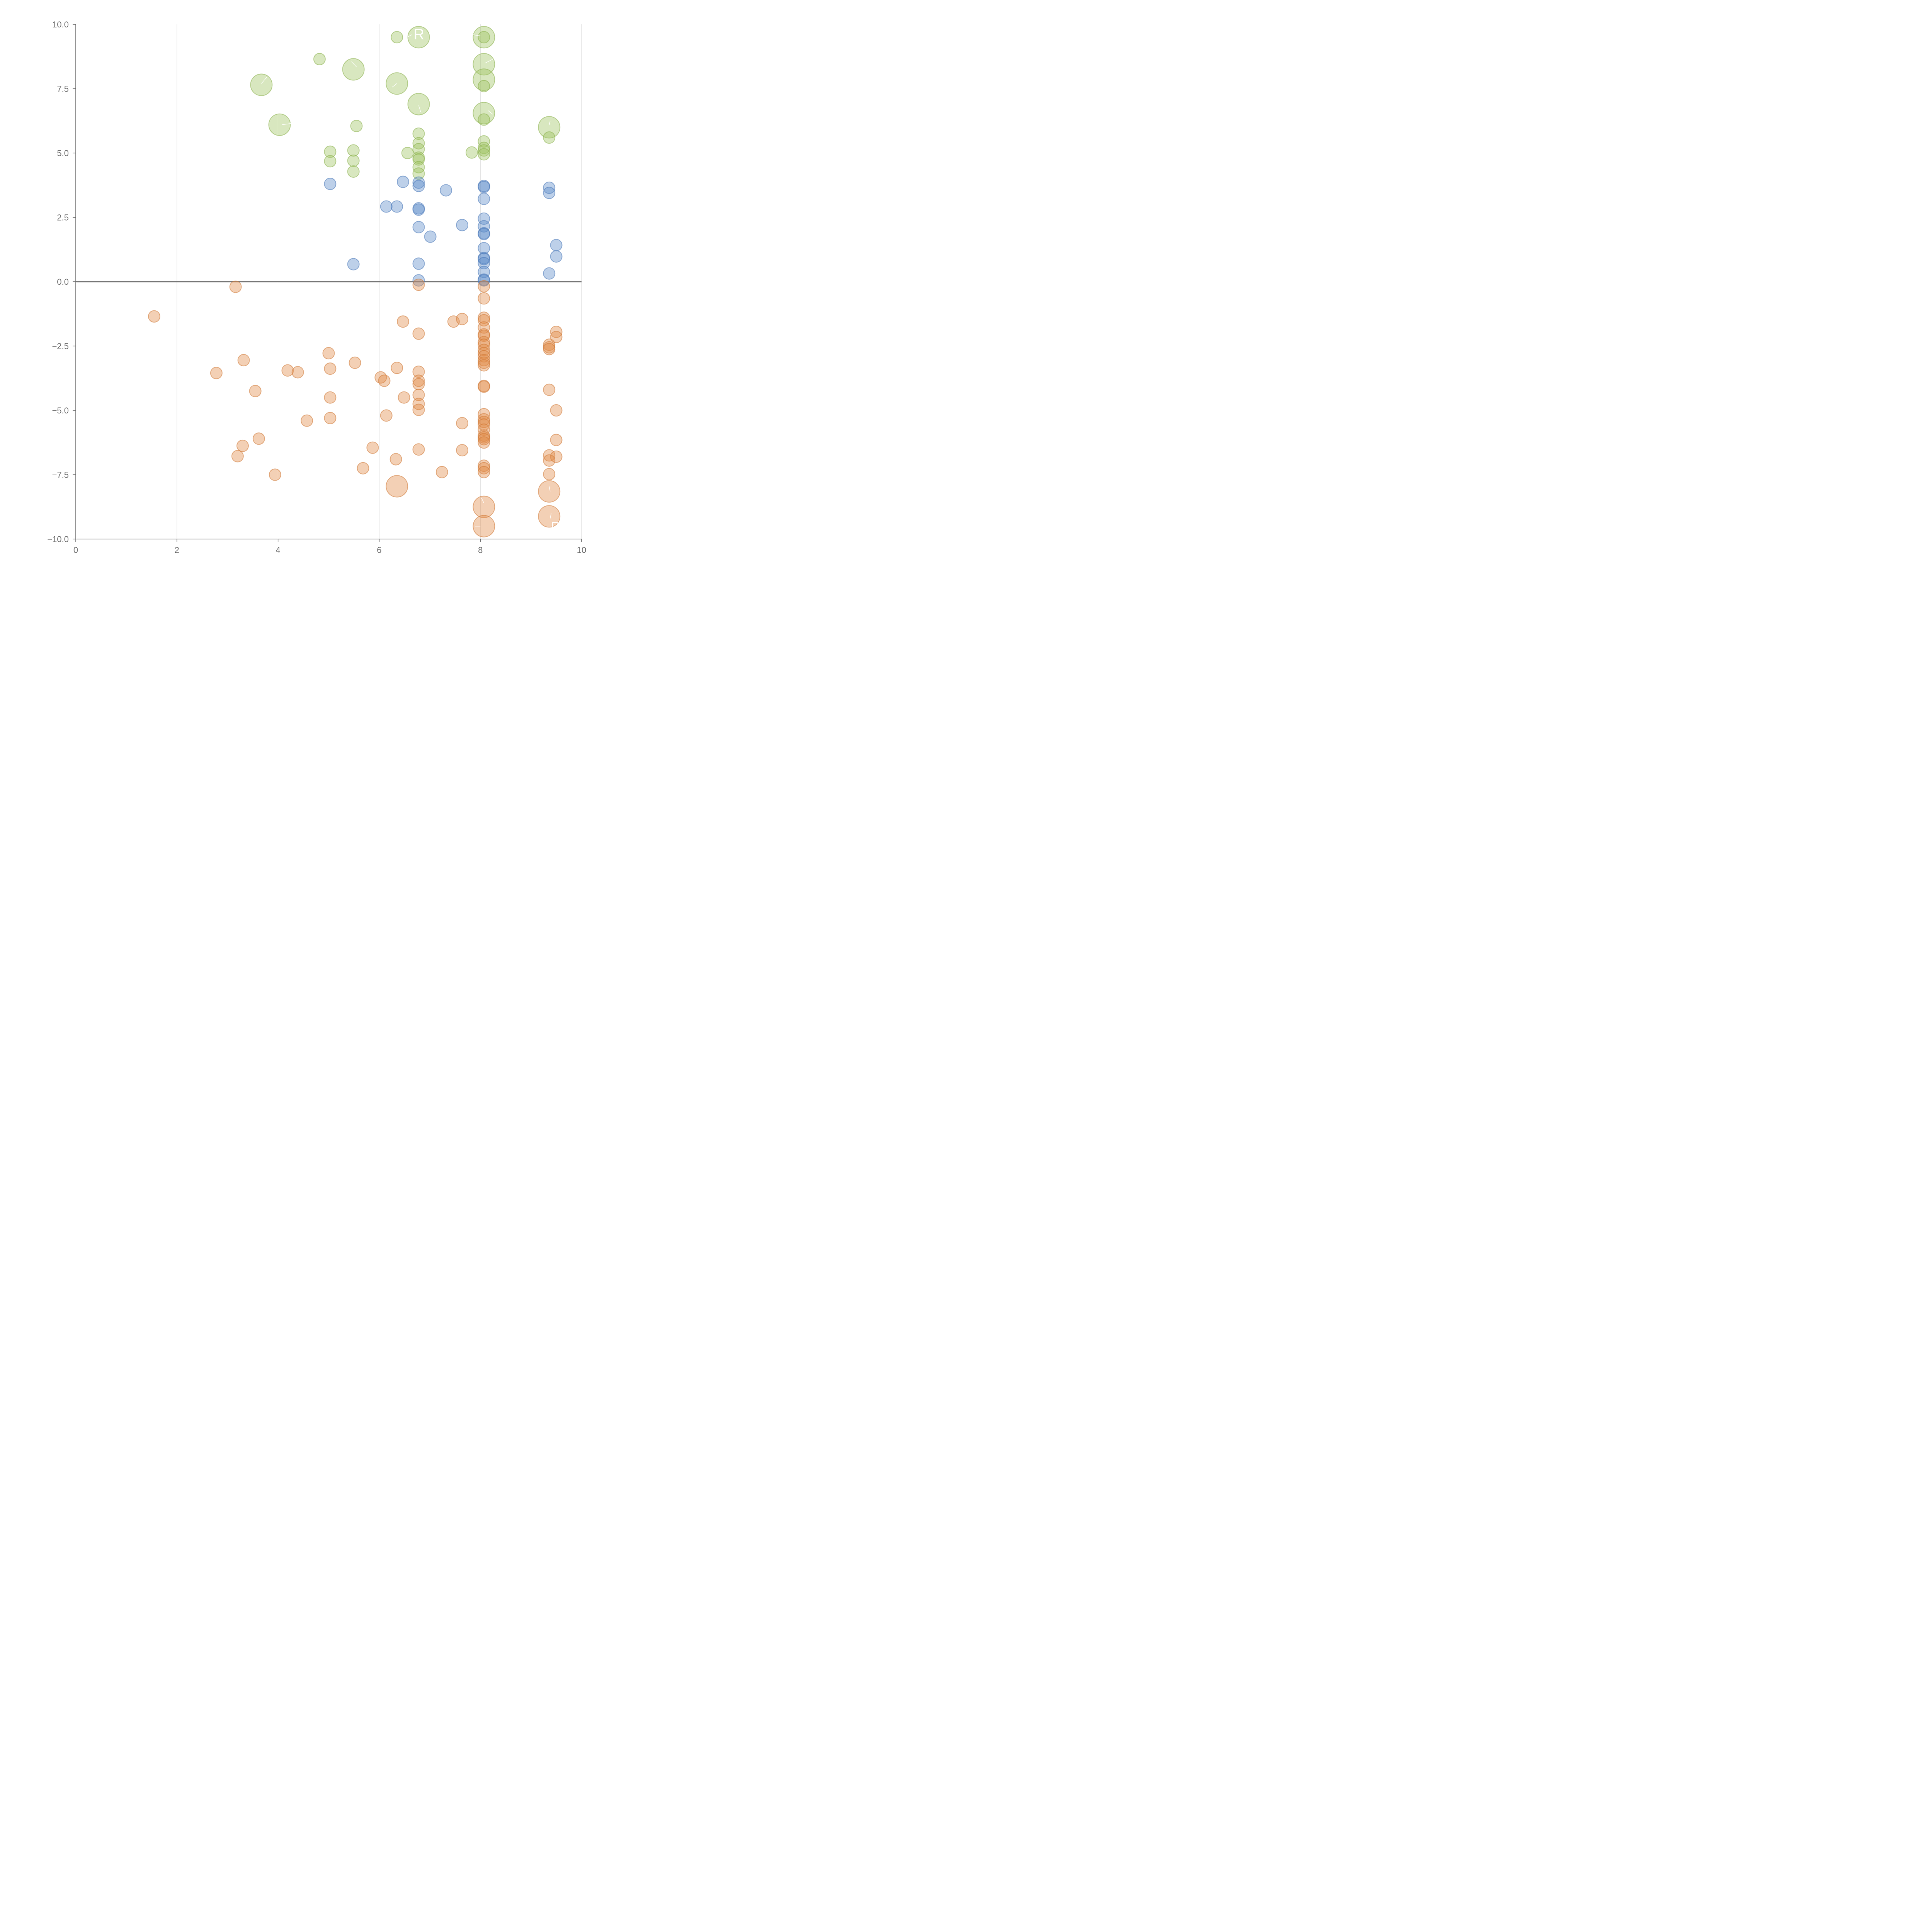 This screenshot has width=1932, height=1932. What do you see at coordinates (61, 346) in the screenshot?
I see `y-tick-label: −2.5` at bounding box center [61, 346].